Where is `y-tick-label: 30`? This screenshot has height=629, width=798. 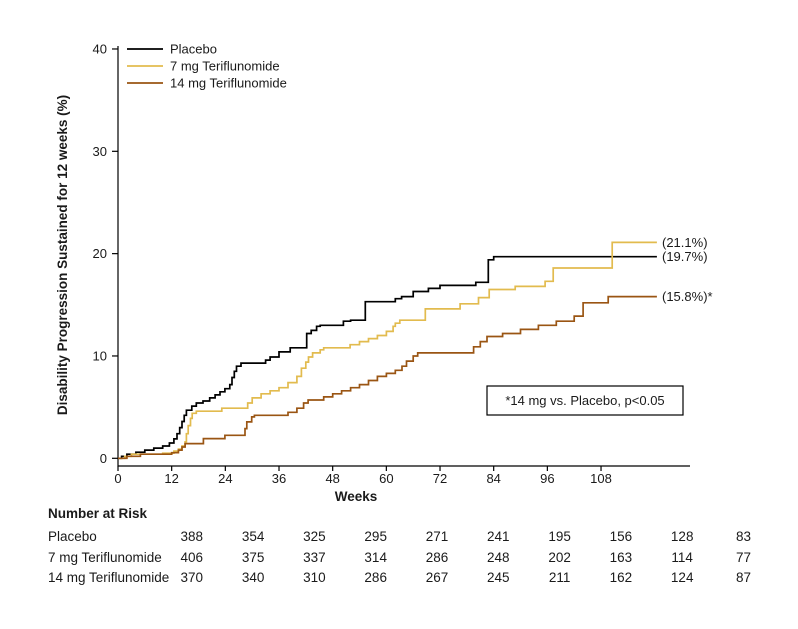 y-tick-label: 30 is located at coordinates (100, 151).